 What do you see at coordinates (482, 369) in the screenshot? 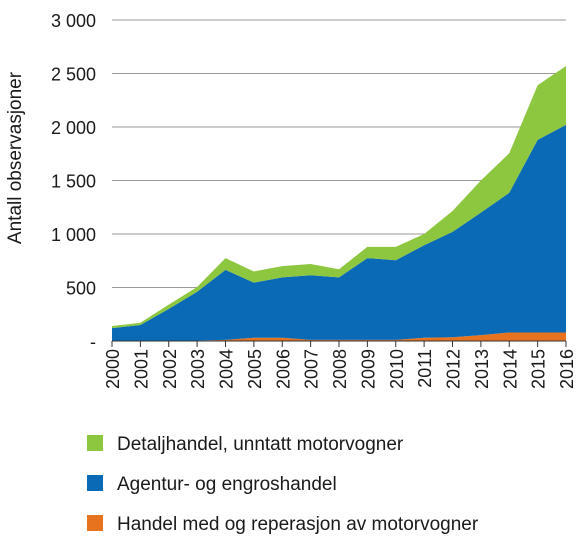
I see `x-tick-label: 2013` at bounding box center [482, 369].